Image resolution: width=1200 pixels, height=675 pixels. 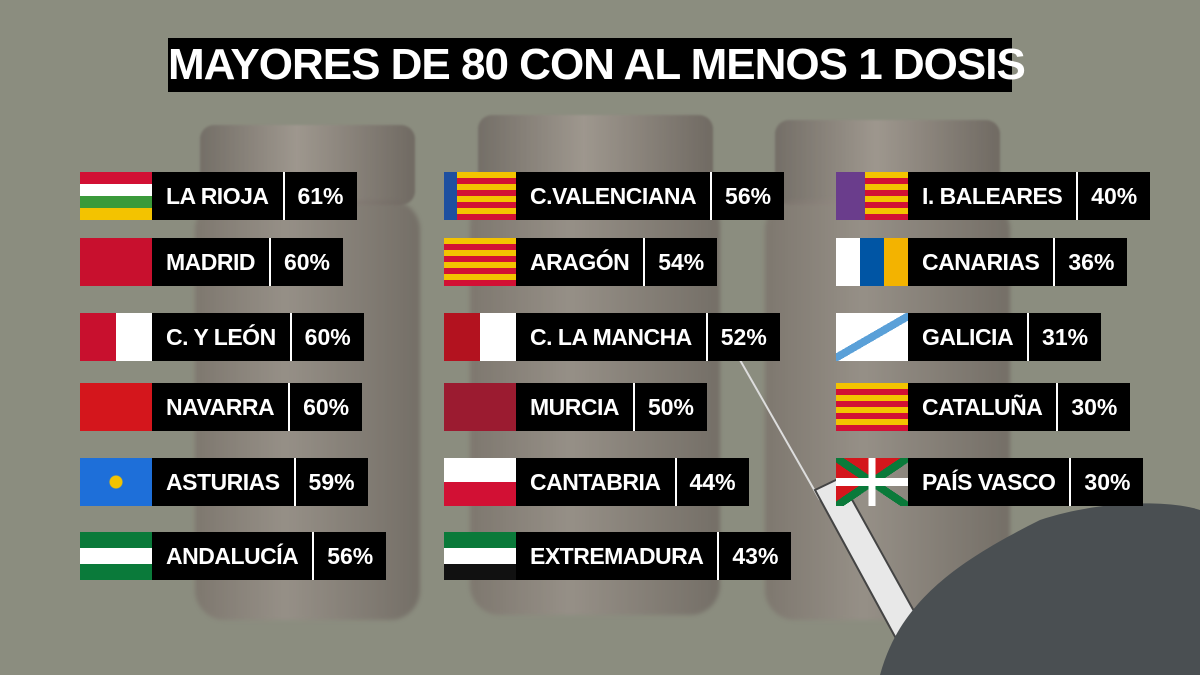 I want to click on region-name: C. LA MANCHA, so click(x=611, y=337).